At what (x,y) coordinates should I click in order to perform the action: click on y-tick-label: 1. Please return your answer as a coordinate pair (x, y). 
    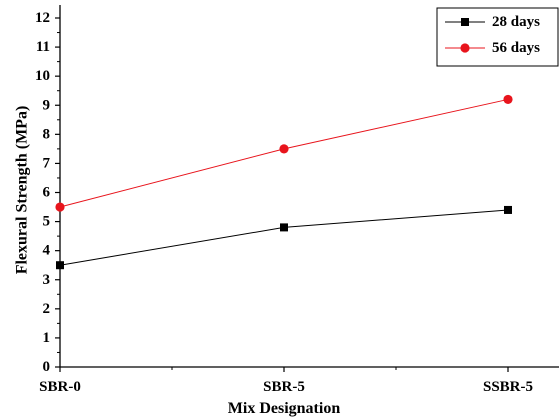
    Looking at the image, I should click on (47, 338).